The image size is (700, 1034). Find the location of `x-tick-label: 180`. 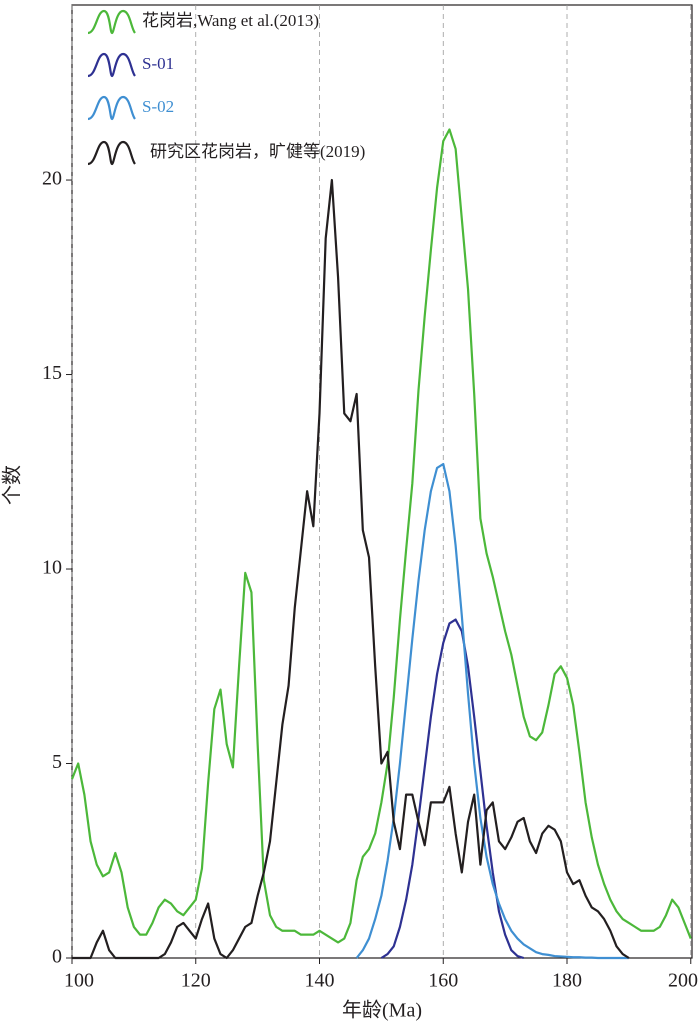

x-tick-label: 180 is located at coordinates (567, 981).